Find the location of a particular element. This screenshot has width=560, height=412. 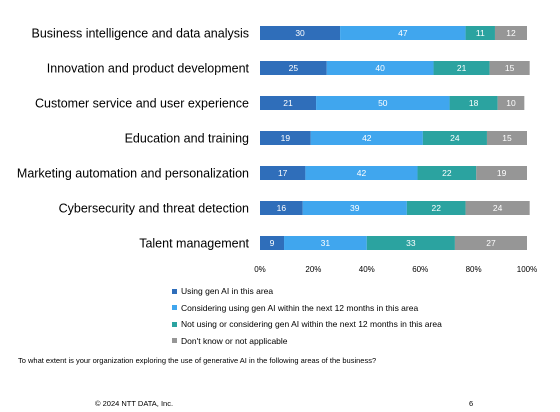

bar-value-label: 16 is located at coordinates (282, 208).